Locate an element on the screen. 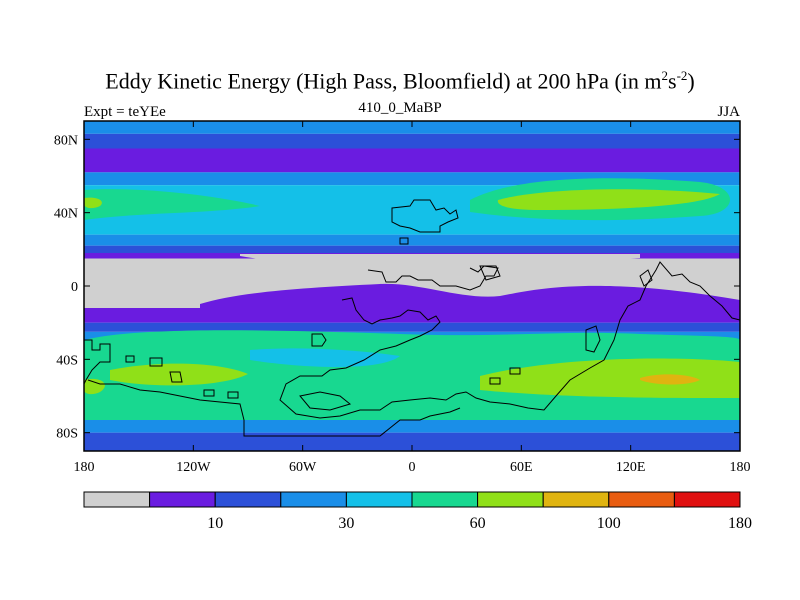 The height and width of the screenshot is (600, 800). outline-island-d is located at coordinates (130, 359).